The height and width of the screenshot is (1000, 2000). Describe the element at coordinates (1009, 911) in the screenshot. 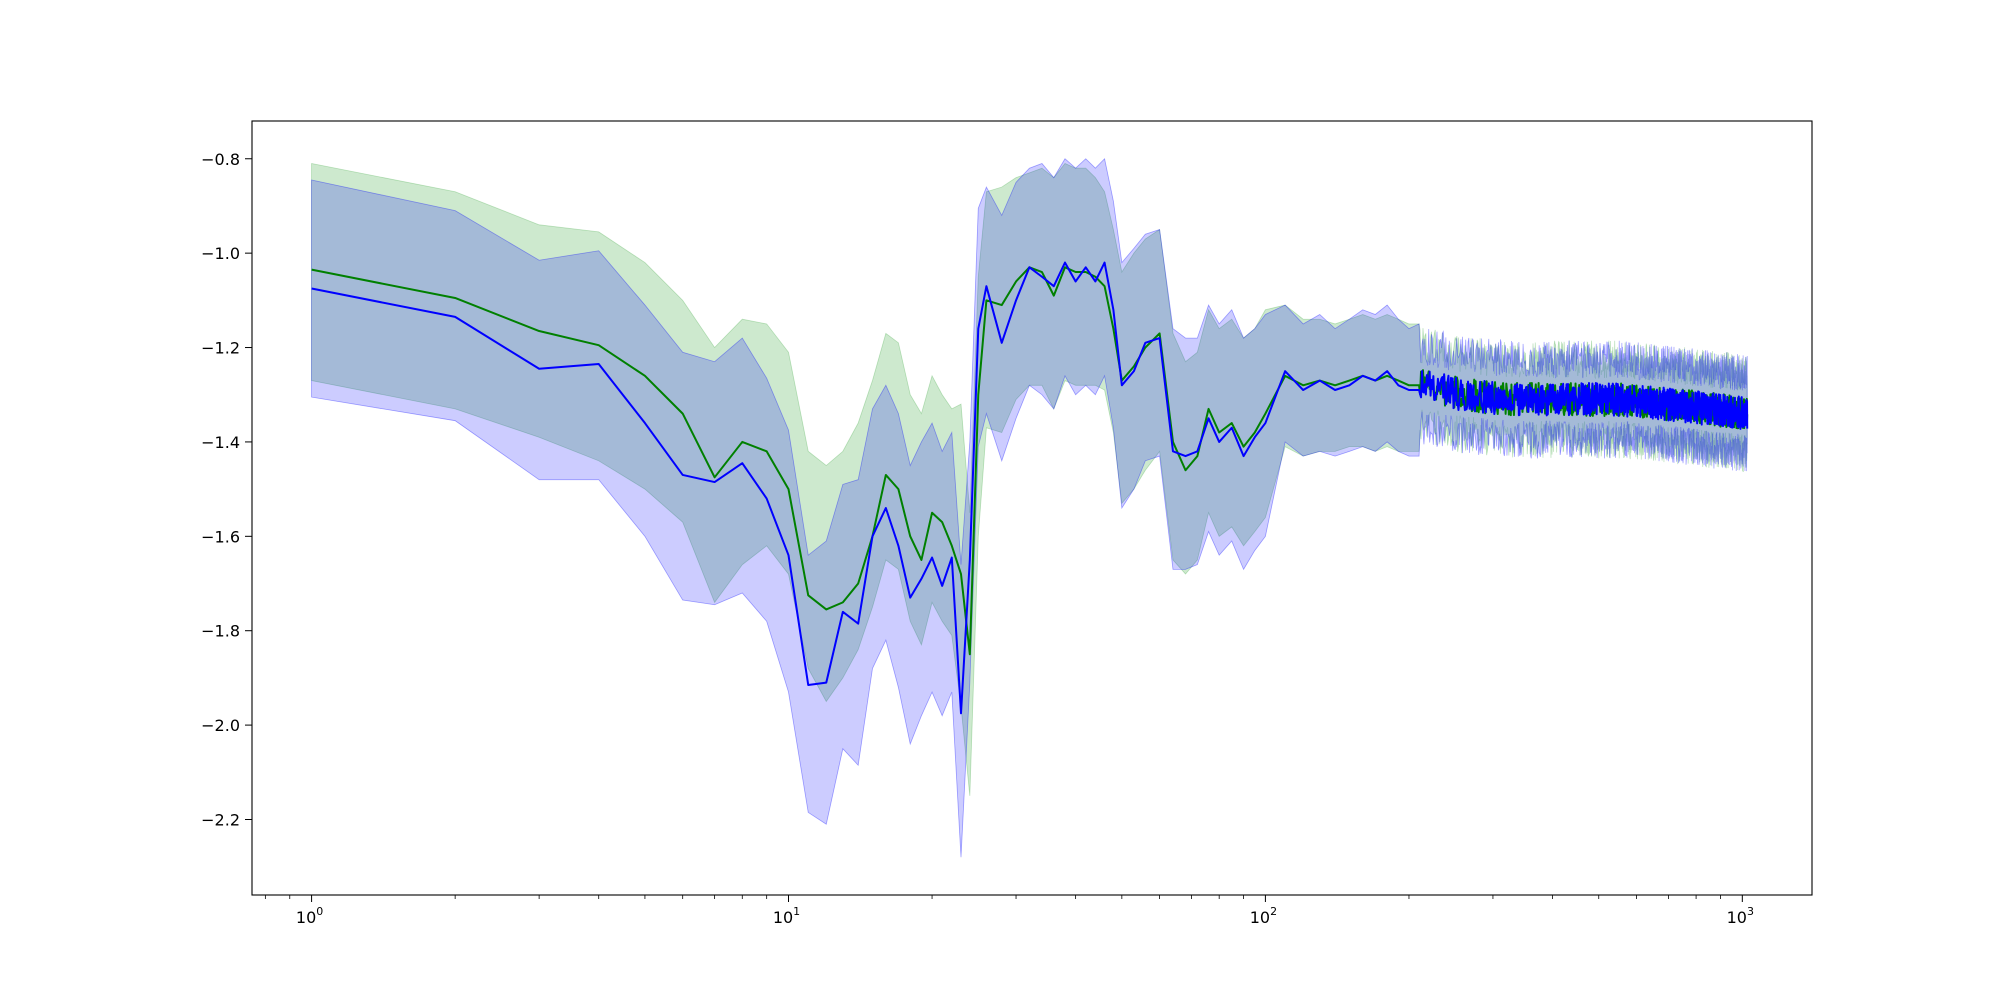

I see `x-axis: 10⁰ 10¹ 10² 10³` at that location.